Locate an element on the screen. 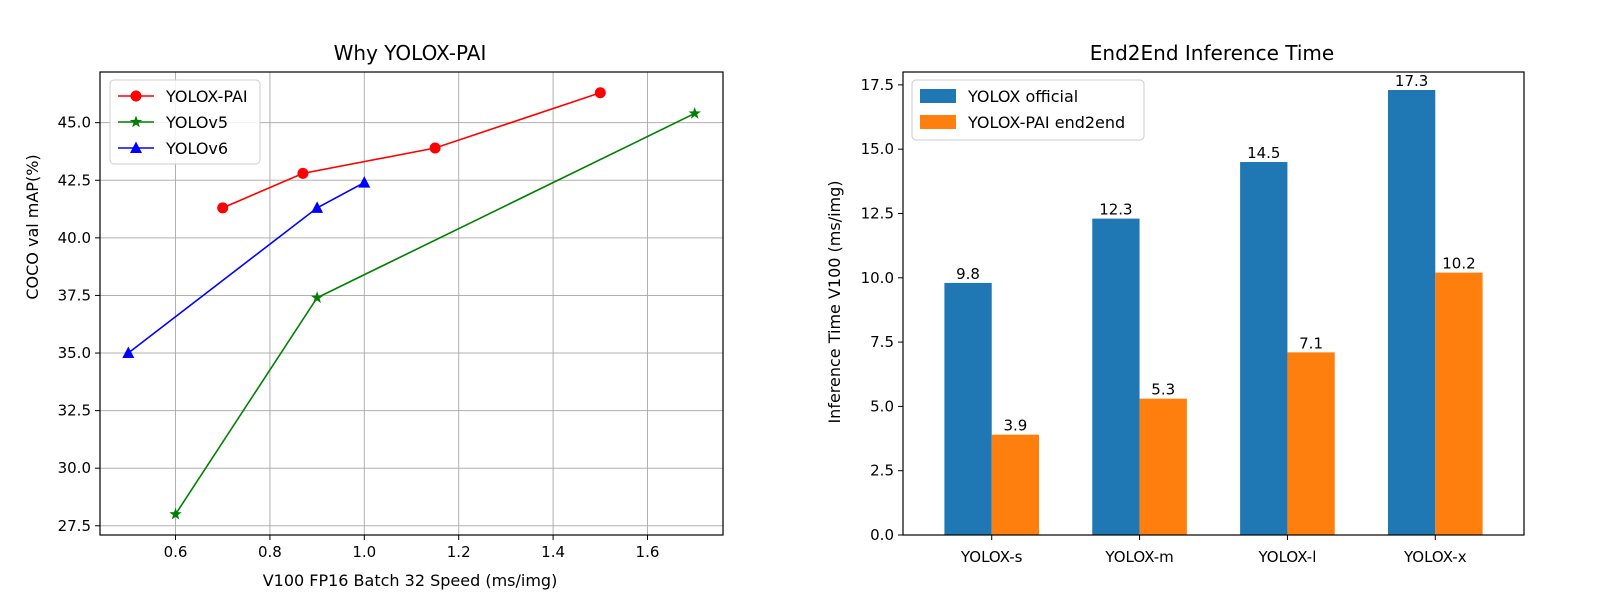  y-axis-label: Inference Time V100 (ms/img) is located at coordinates (834, 301).